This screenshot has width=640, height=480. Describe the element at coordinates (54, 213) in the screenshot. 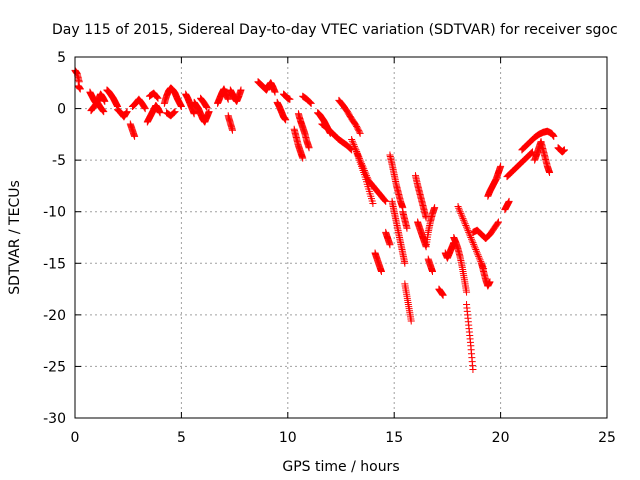

I see `y-tick-label: -10` at that location.